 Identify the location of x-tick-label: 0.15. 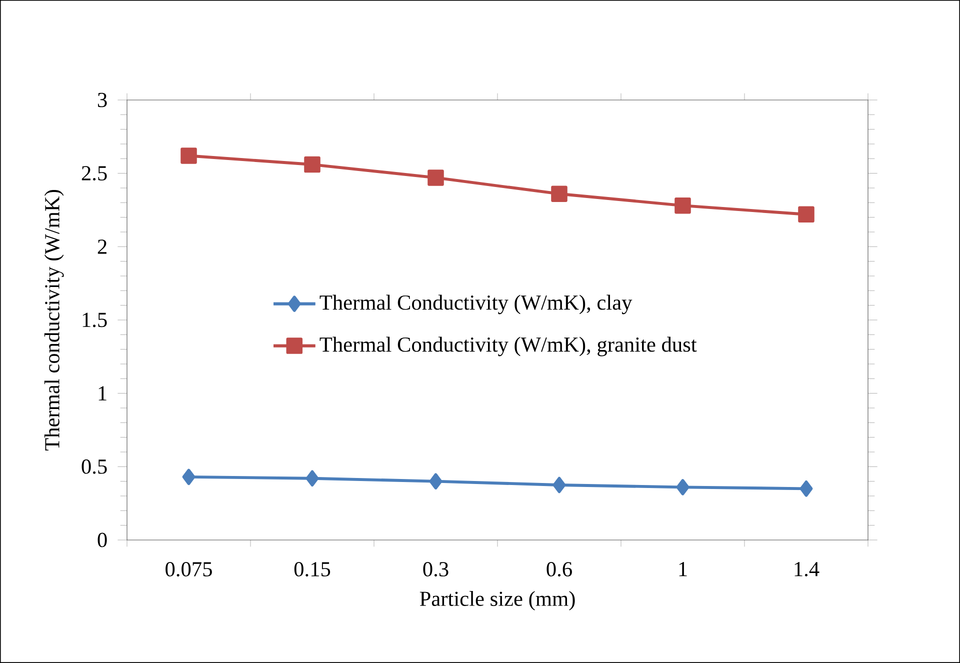
(312, 569).